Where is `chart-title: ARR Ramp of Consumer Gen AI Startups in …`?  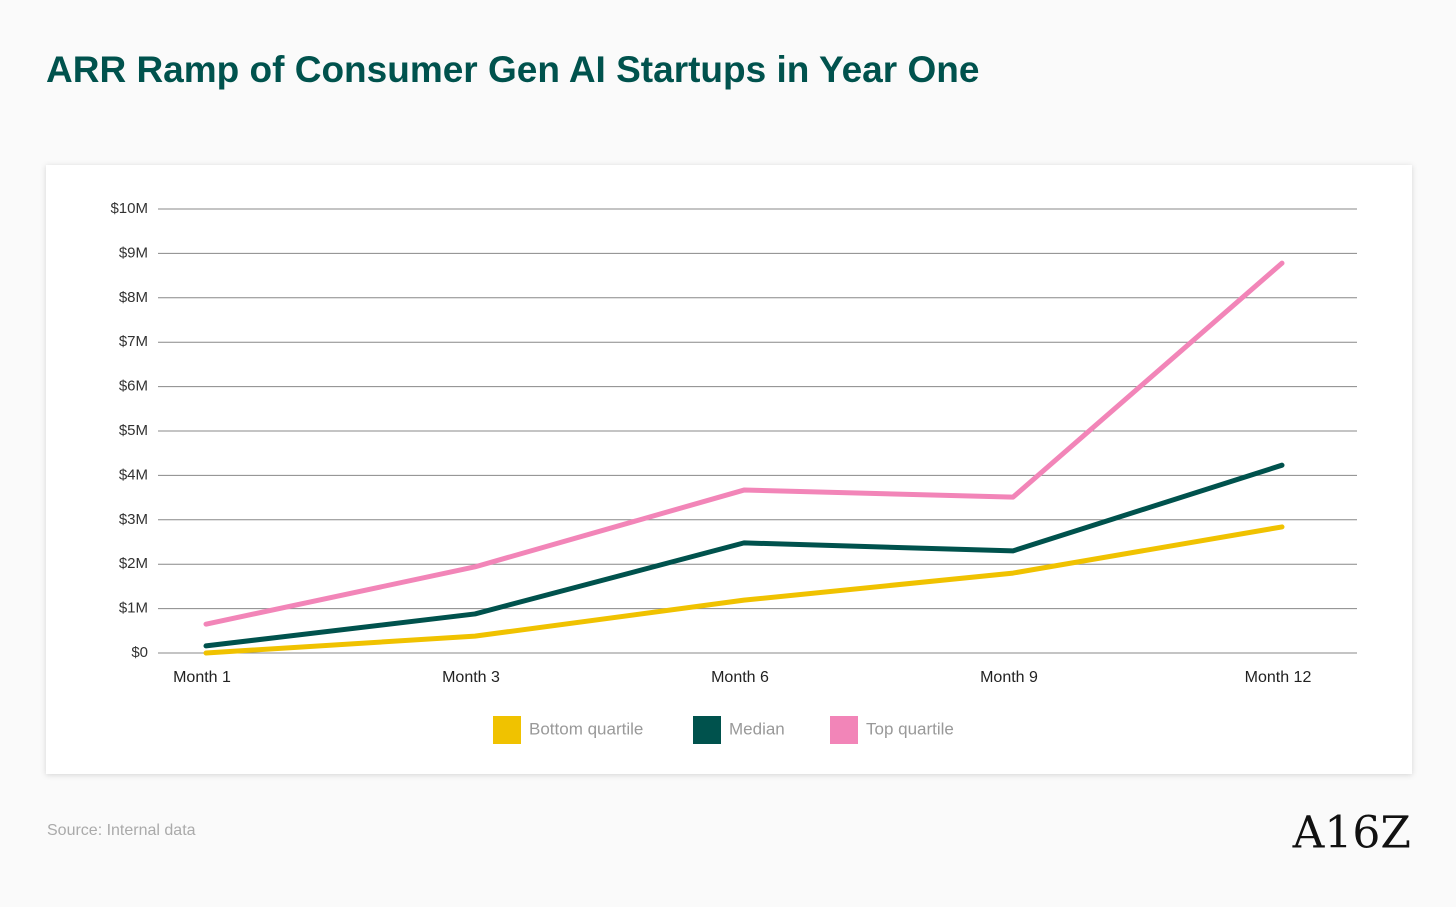 chart-title: ARR Ramp of Consumer Gen AI Startups in … is located at coordinates (512, 69).